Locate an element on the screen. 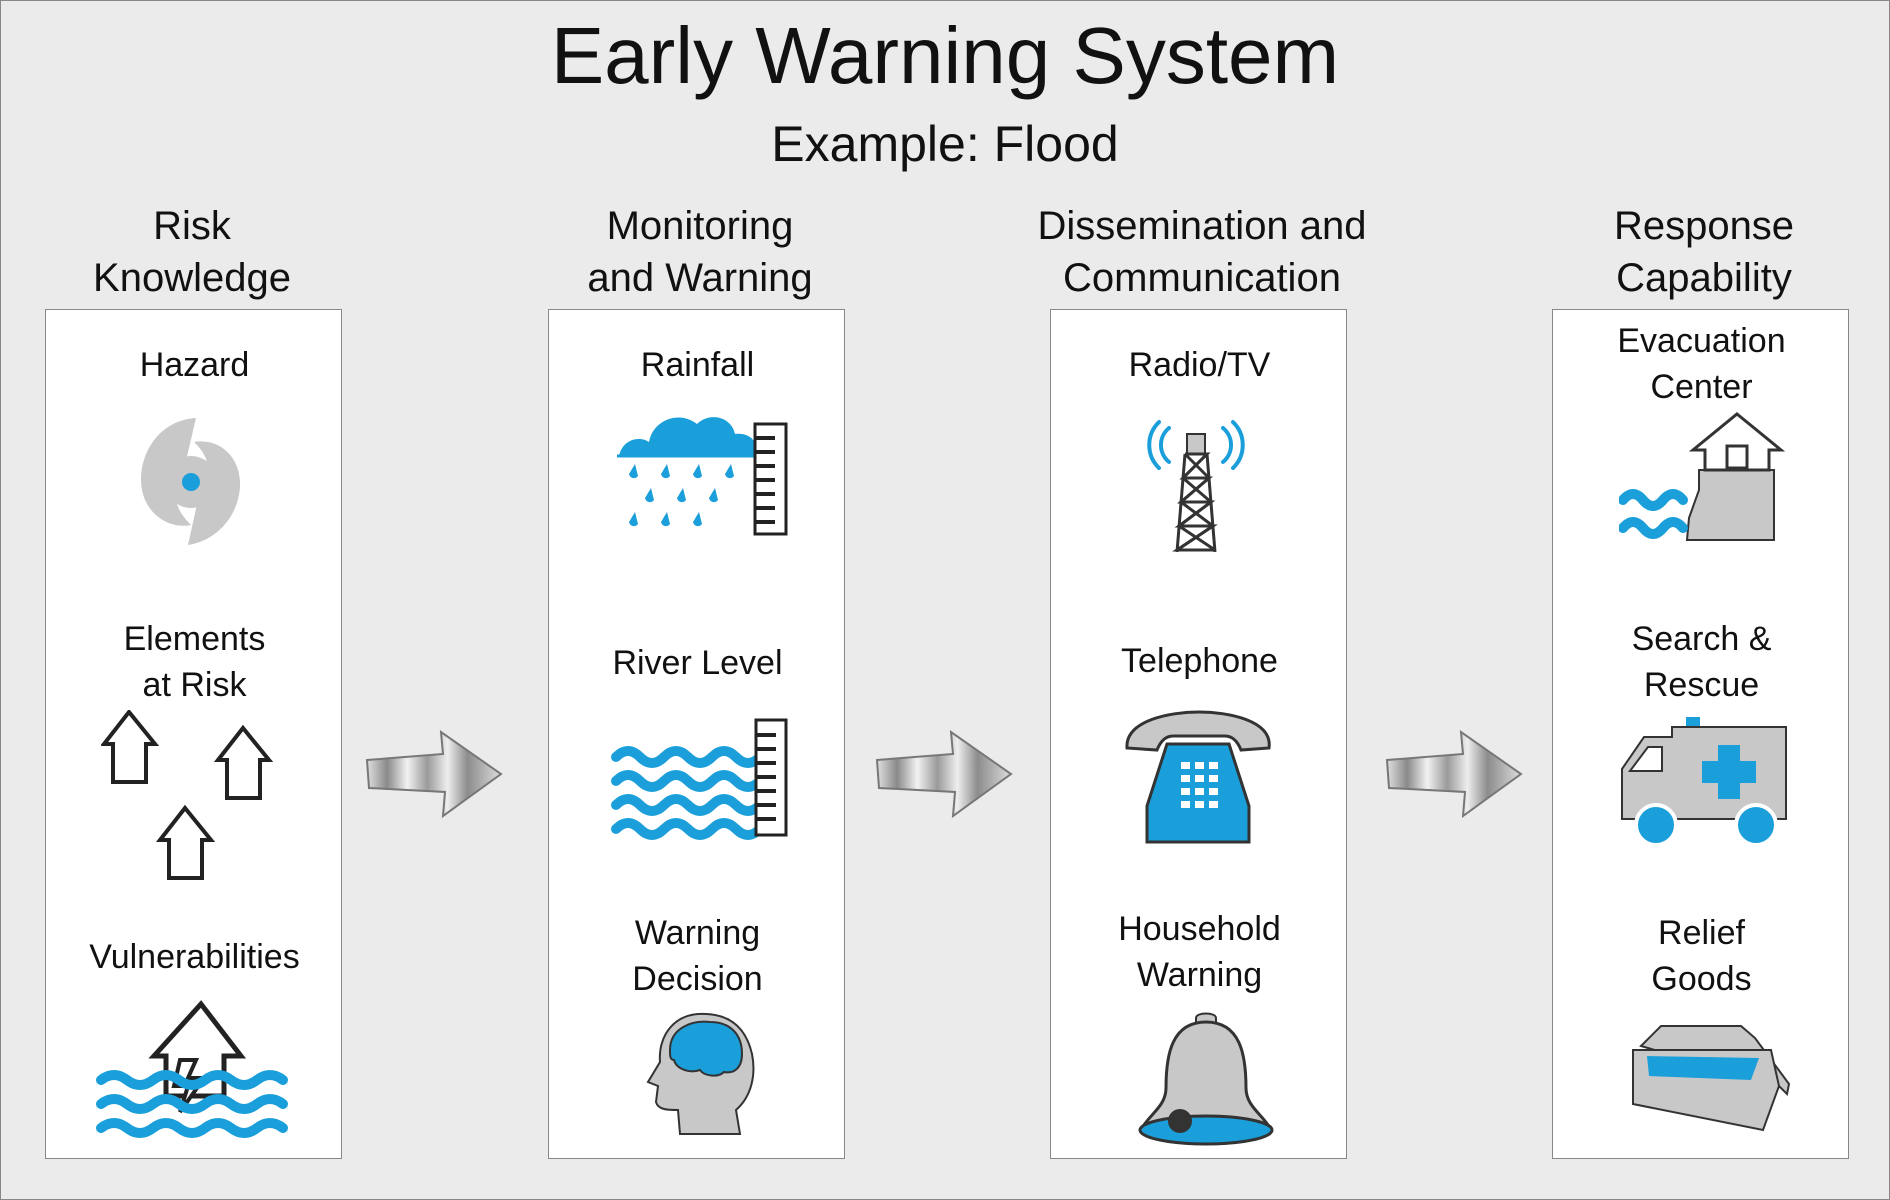 This screenshot has height=1200, width=1890. label-elements-at-risk: Elements at Risk is located at coordinates (194, 662).